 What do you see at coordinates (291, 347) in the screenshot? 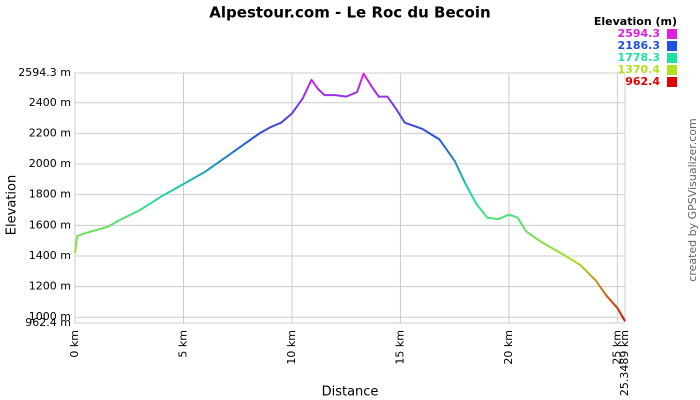
I see `x-tick-label: 10 km` at bounding box center [291, 347].